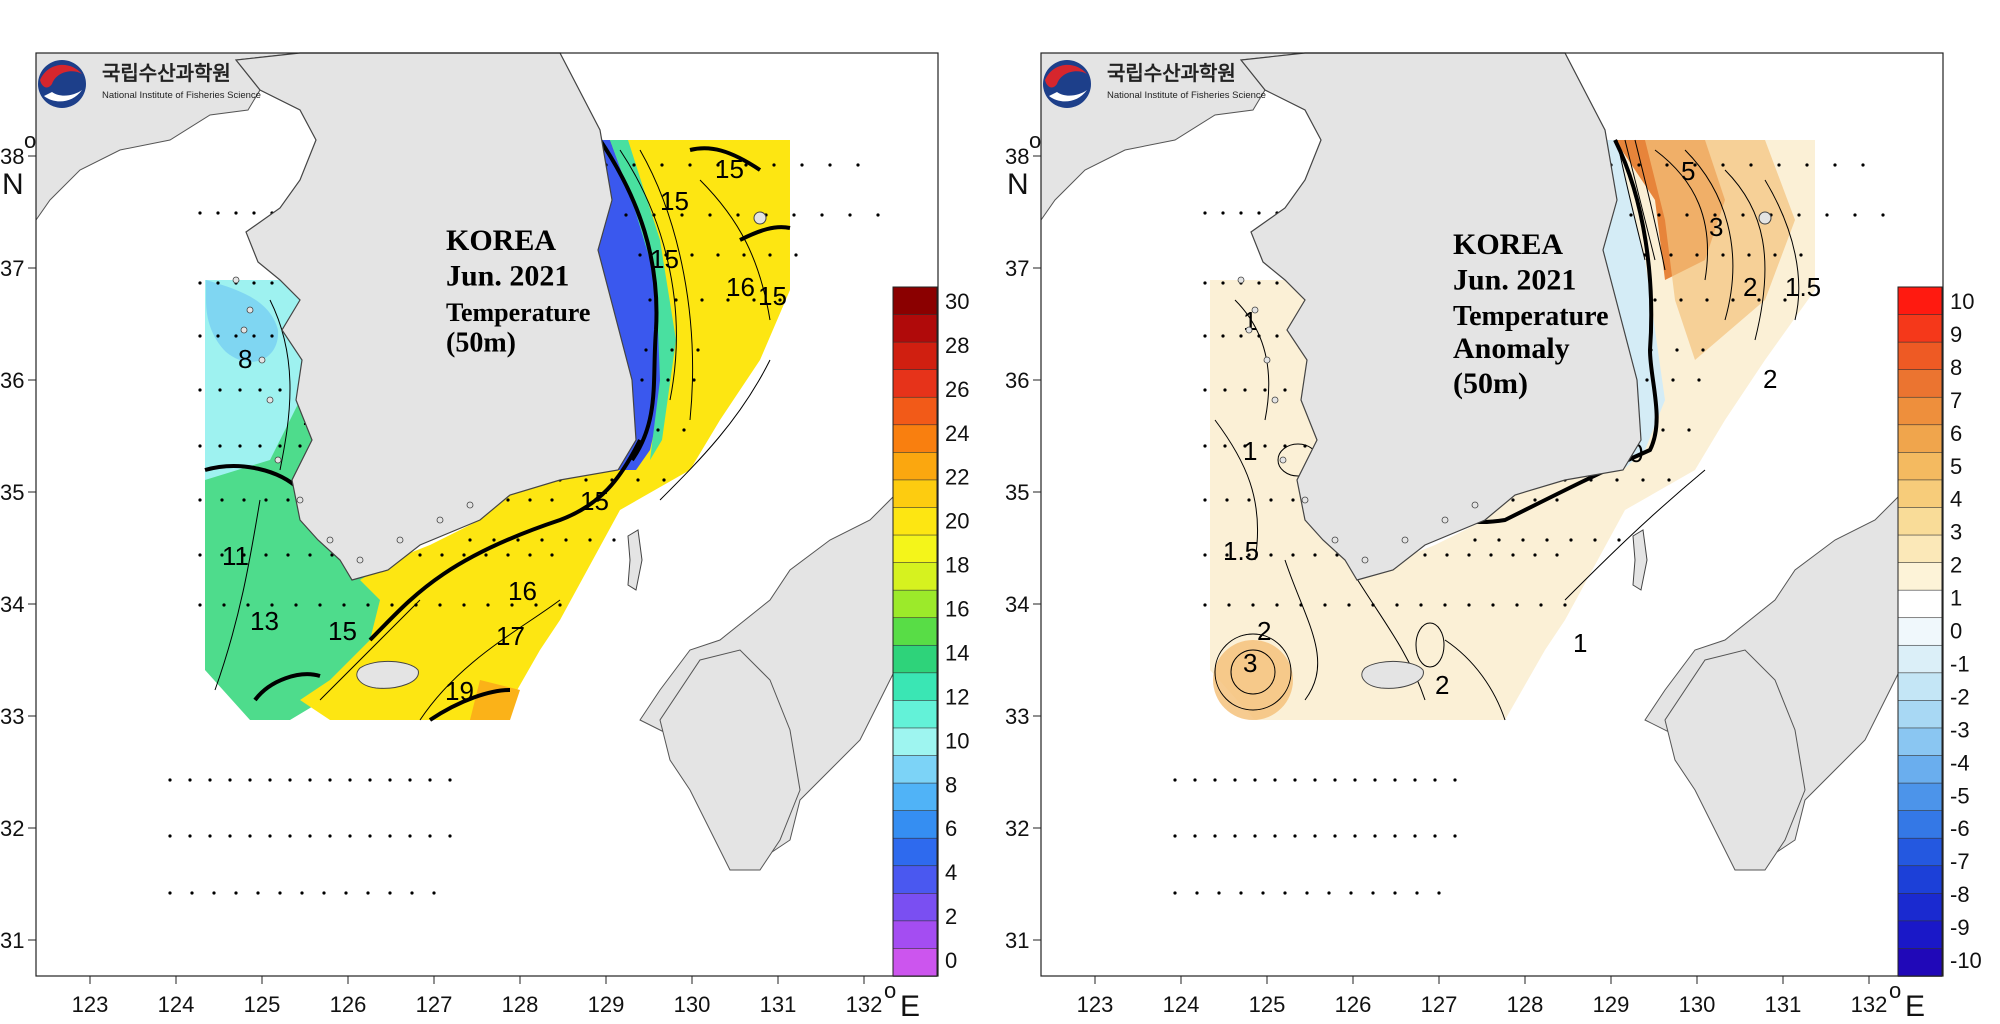  I want to click on x-tick-label: 129, so click(606, 1004).